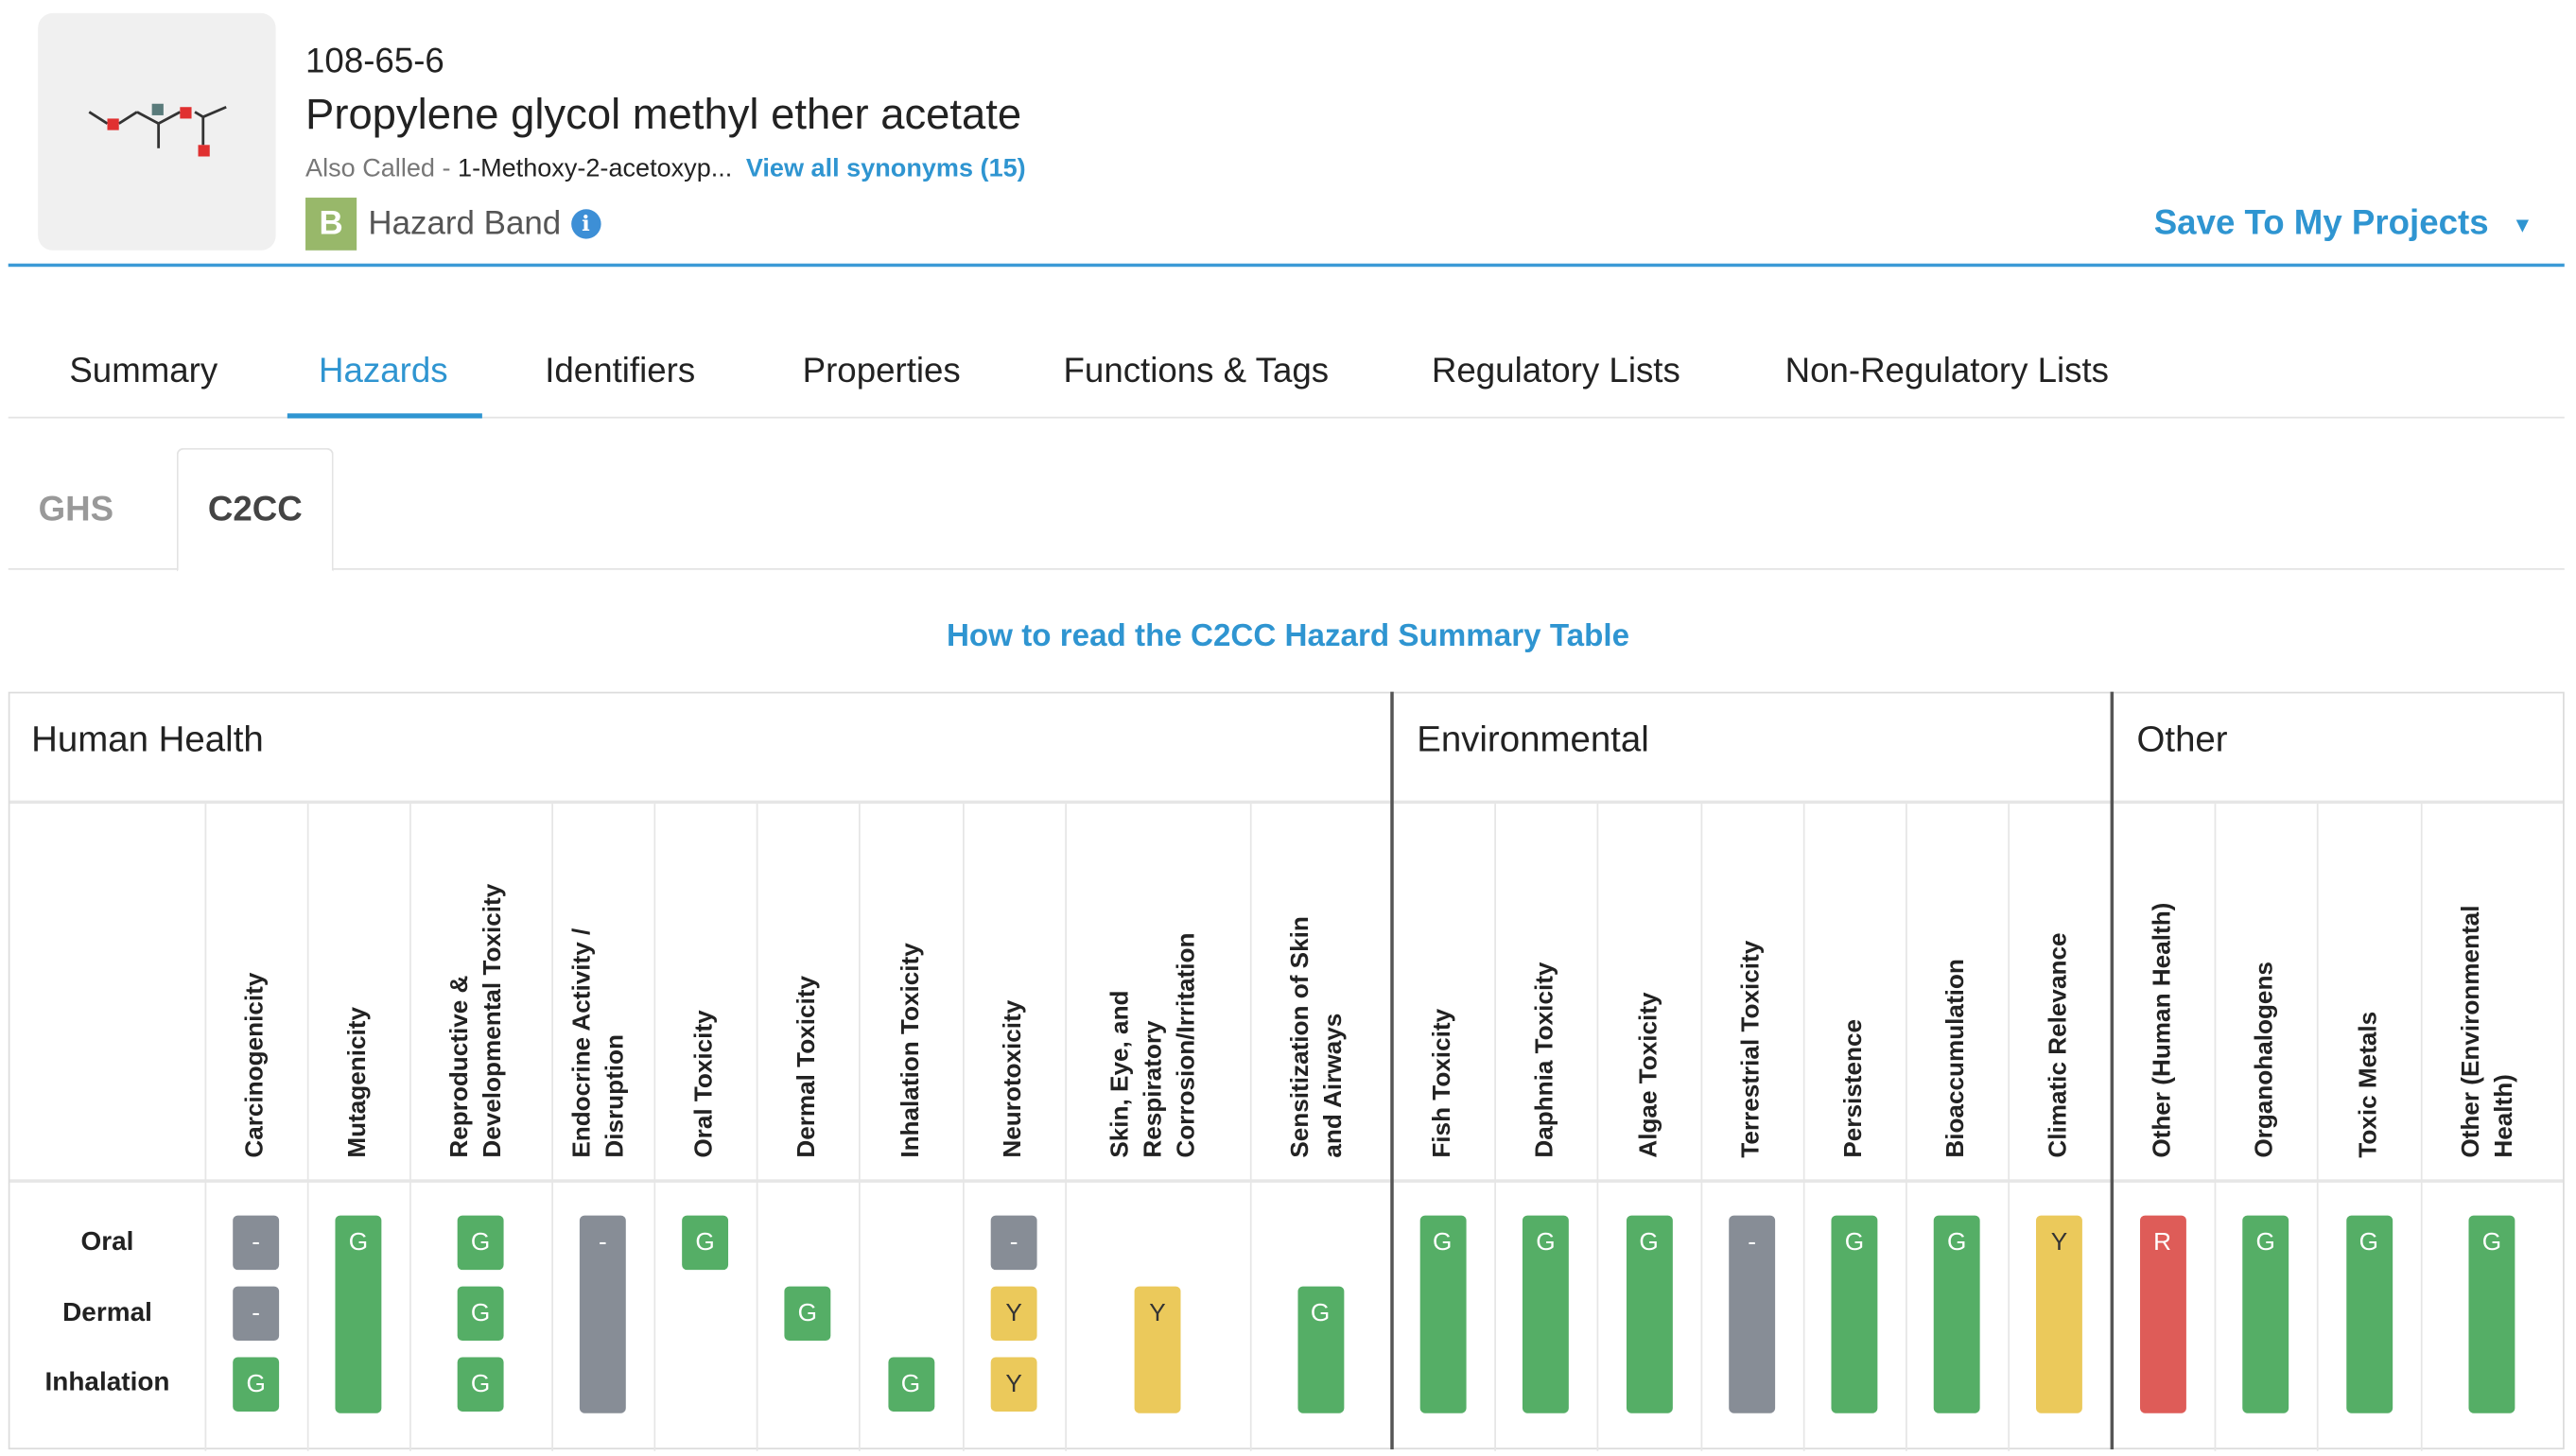  What do you see at coordinates (256, 1384) in the screenshot?
I see `hazard-cell-carcinogenicity-inhalation: G` at bounding box center [256, 1384].